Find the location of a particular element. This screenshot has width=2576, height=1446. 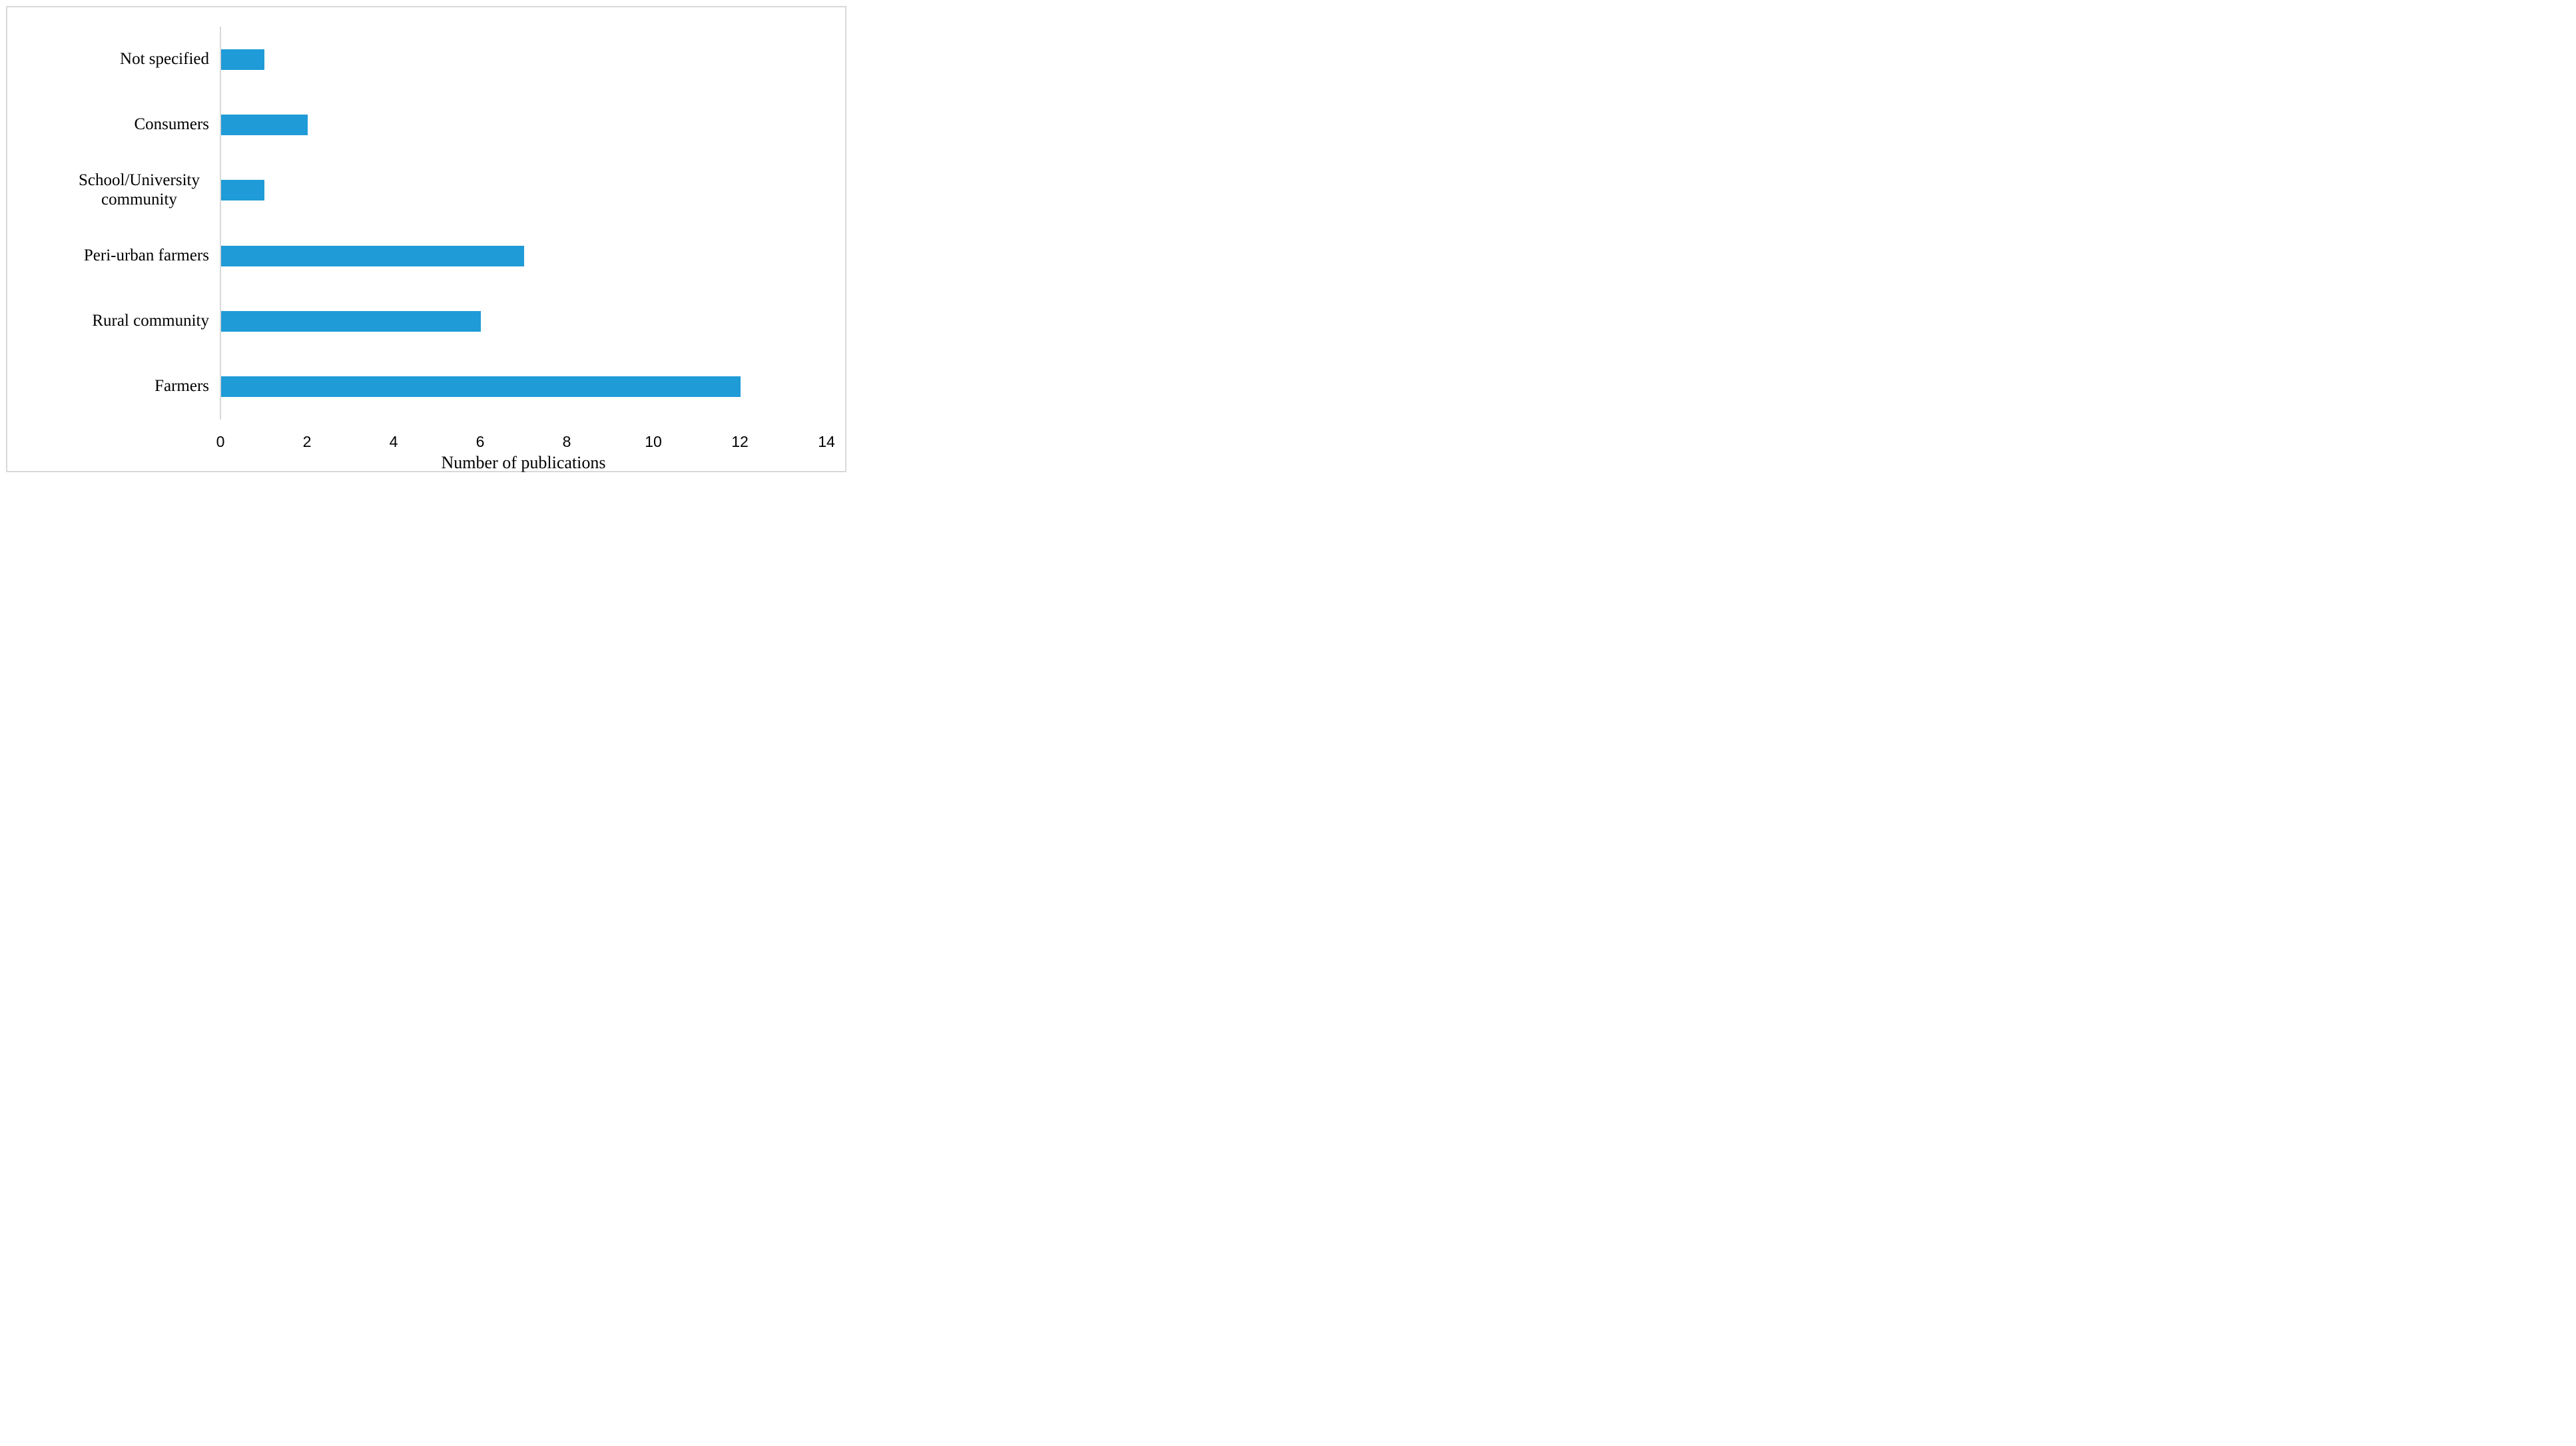

category-label-text: Not specified is located at coordinates (164, 58).